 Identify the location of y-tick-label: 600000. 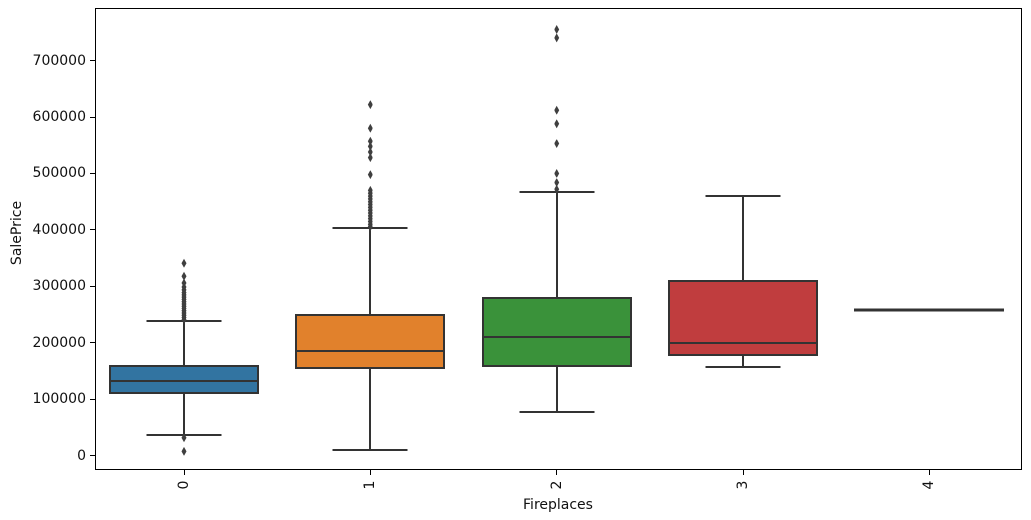
(59, 117).